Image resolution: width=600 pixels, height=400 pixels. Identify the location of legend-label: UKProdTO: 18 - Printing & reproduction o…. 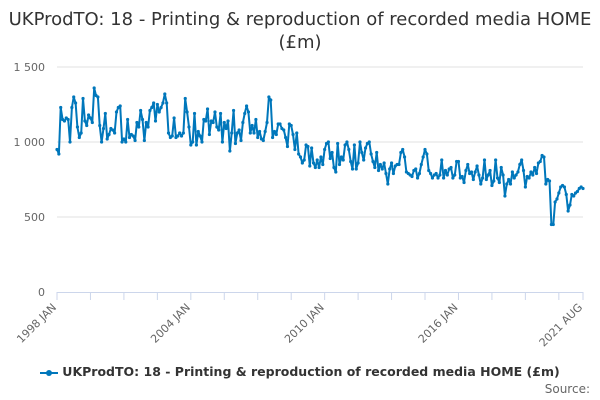
(311, 371).